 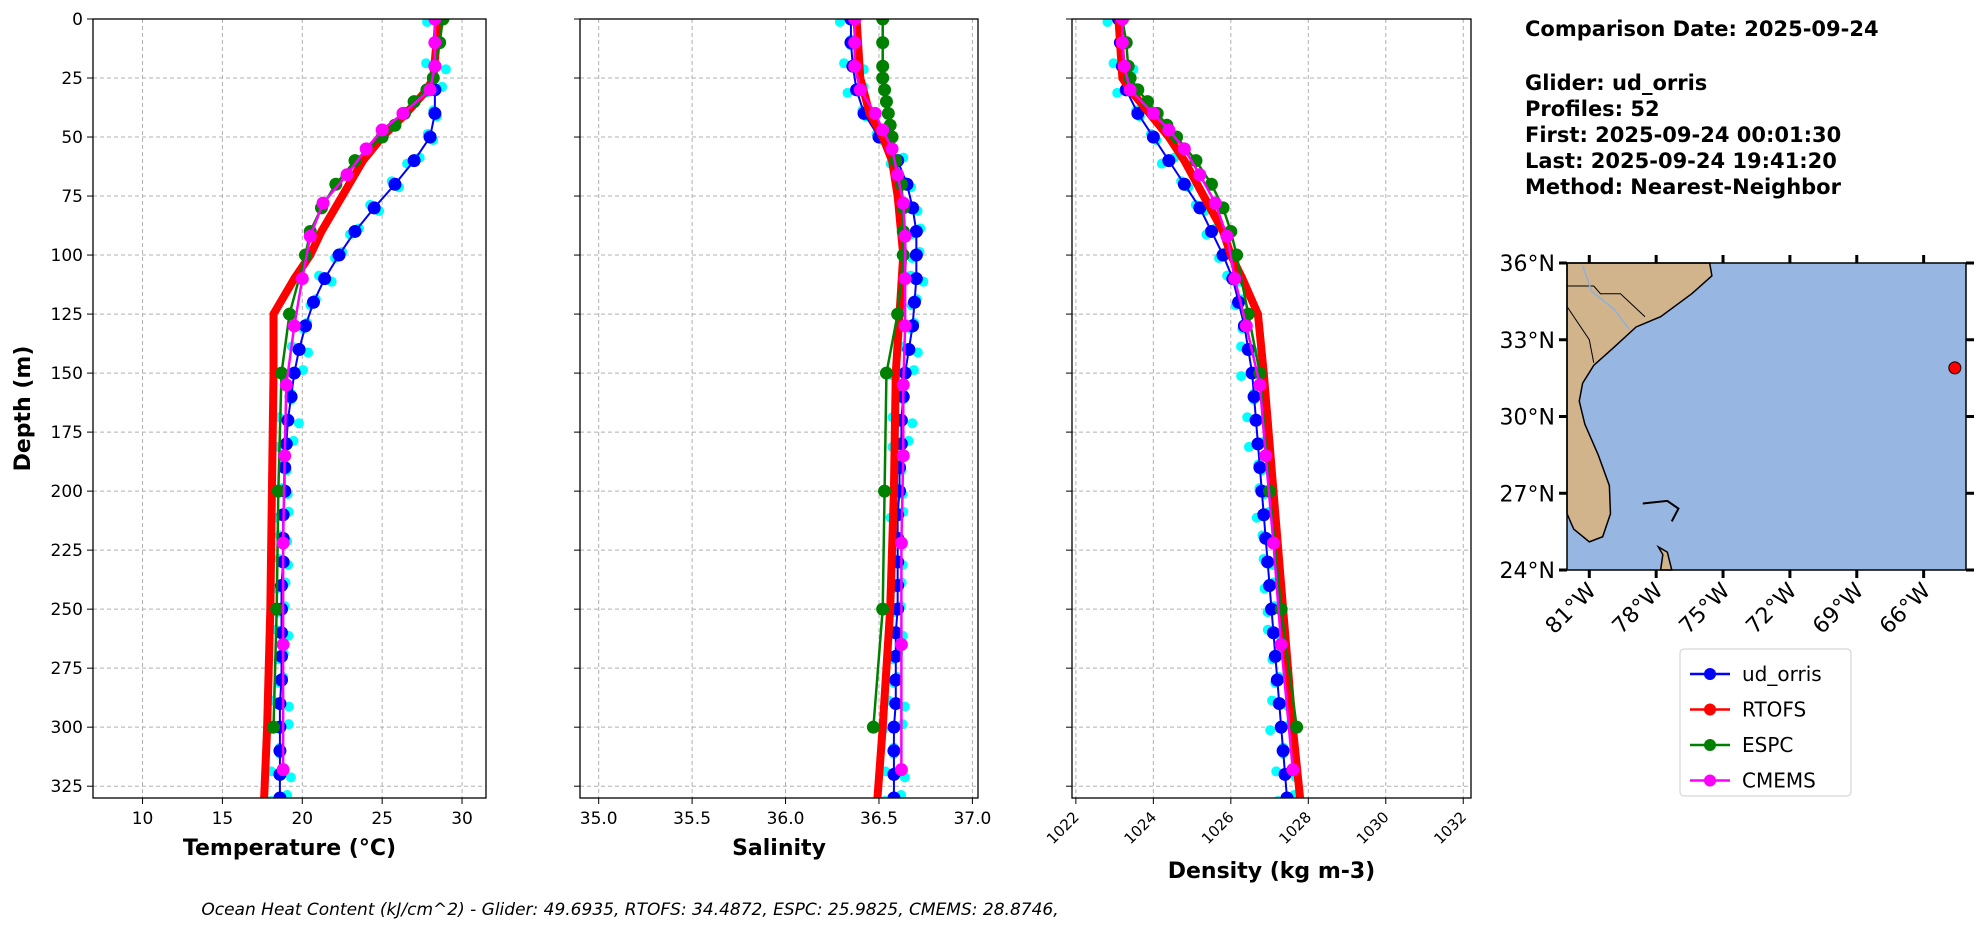 I want to click on xtick-label: 1026, so click(x=1218, y=828).